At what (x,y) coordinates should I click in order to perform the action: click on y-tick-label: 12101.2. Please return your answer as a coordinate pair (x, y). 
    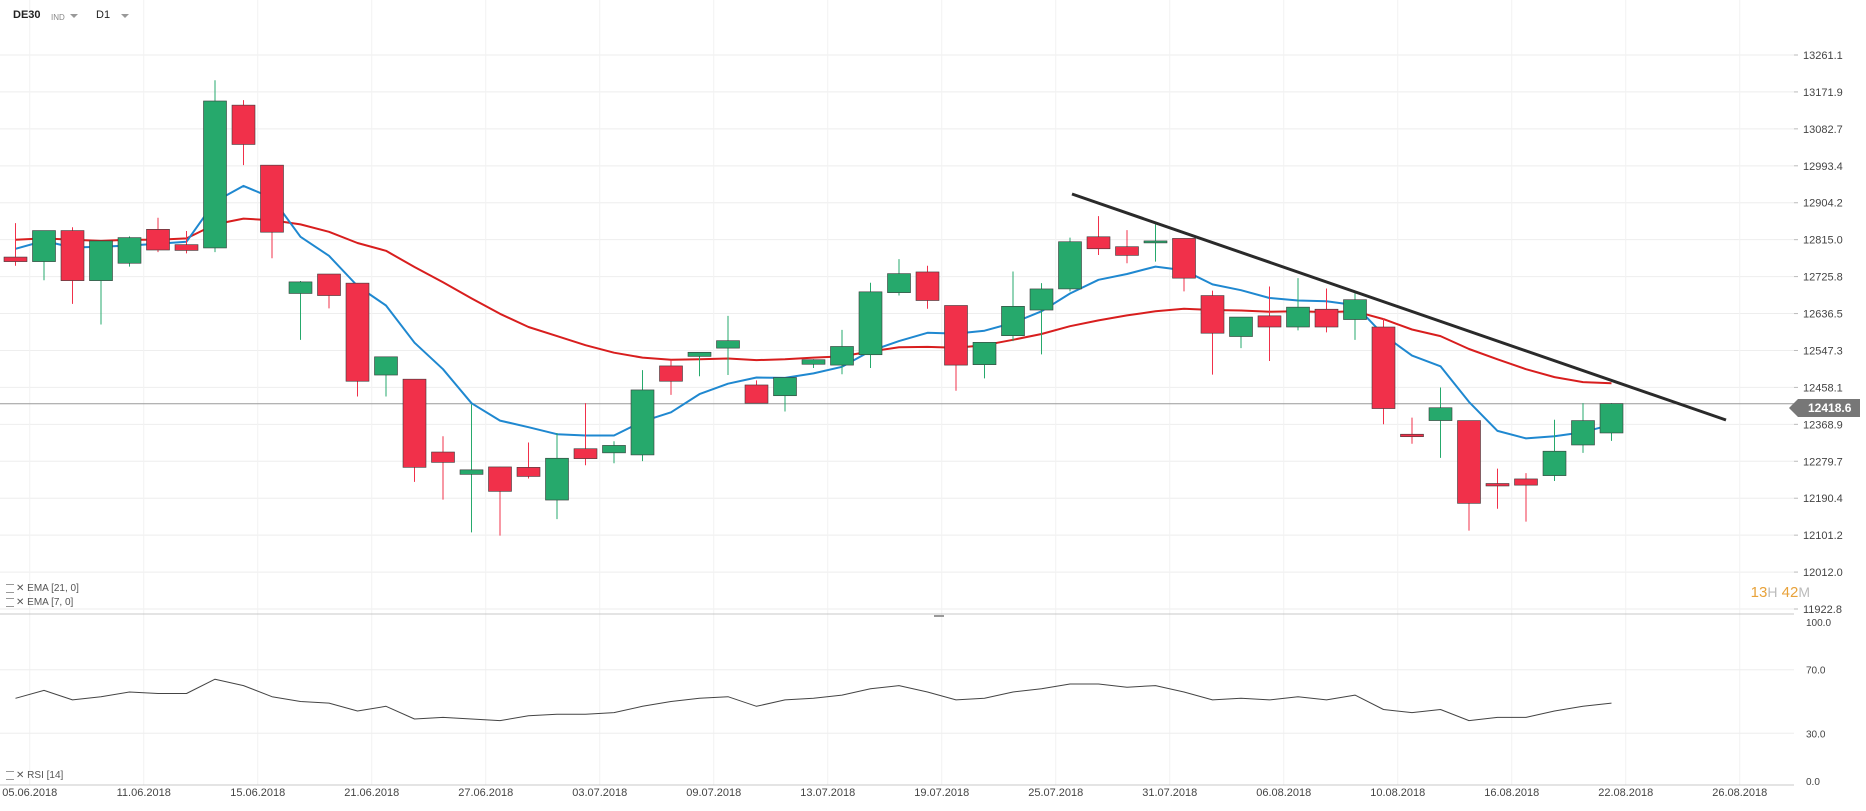
    Looking at the image, I should click on (1823, 536).